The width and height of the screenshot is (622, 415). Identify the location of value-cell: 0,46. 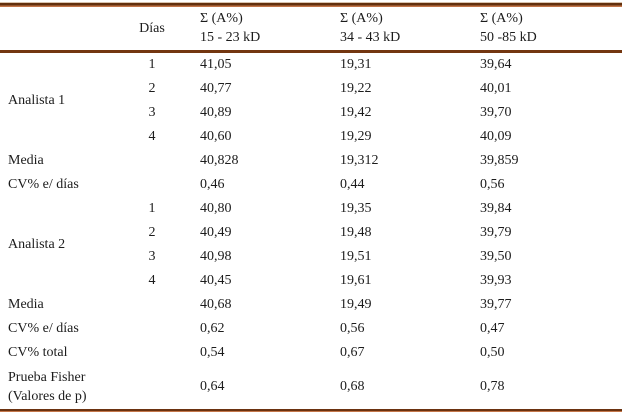
(212, 184).